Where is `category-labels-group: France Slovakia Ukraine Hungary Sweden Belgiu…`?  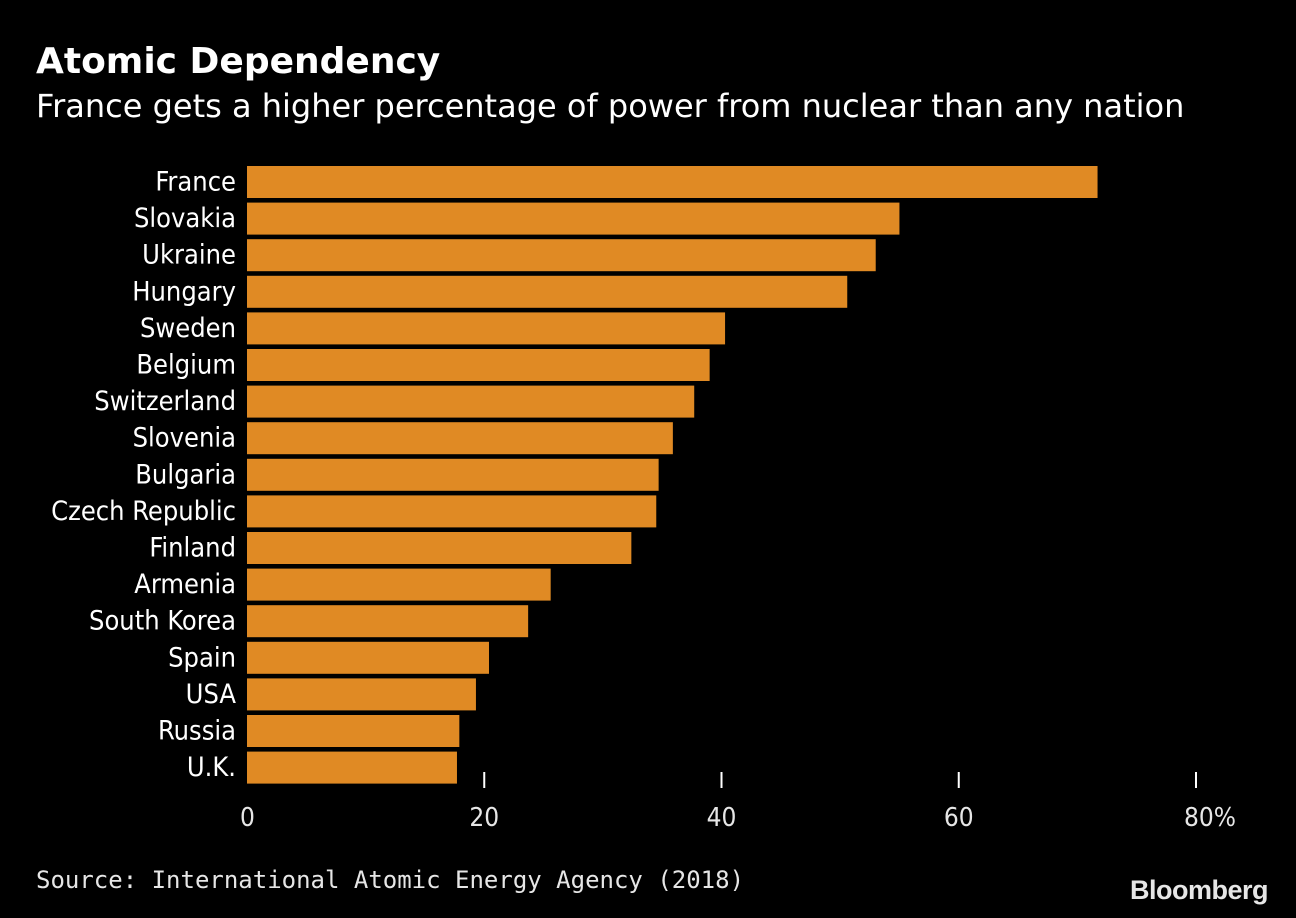 category-labels-group: France Slovakia Ukraine Hungary Sweden Belgiu… is located at coordinates (143, 475).